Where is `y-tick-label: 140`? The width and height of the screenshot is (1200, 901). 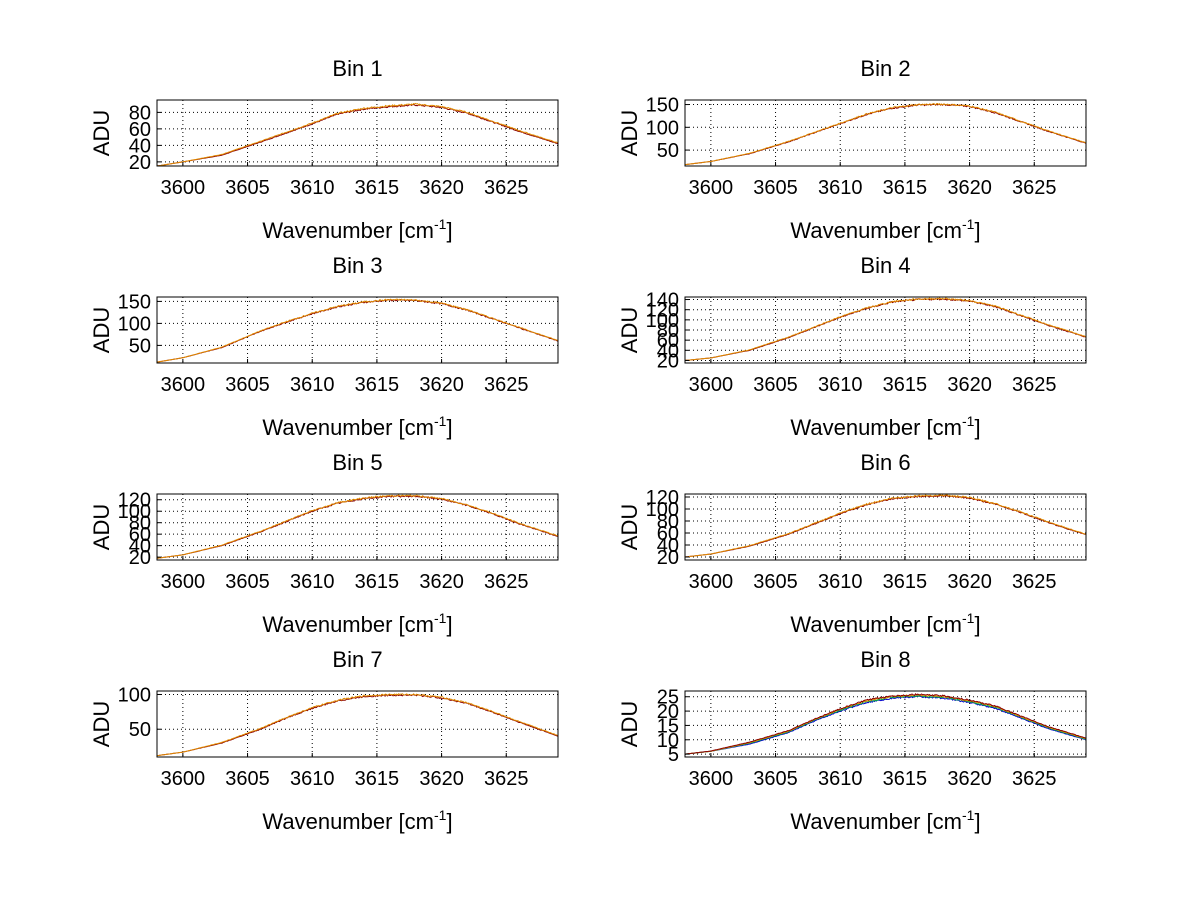 y-tick-label: 140 is located at coordinates (662, 301).